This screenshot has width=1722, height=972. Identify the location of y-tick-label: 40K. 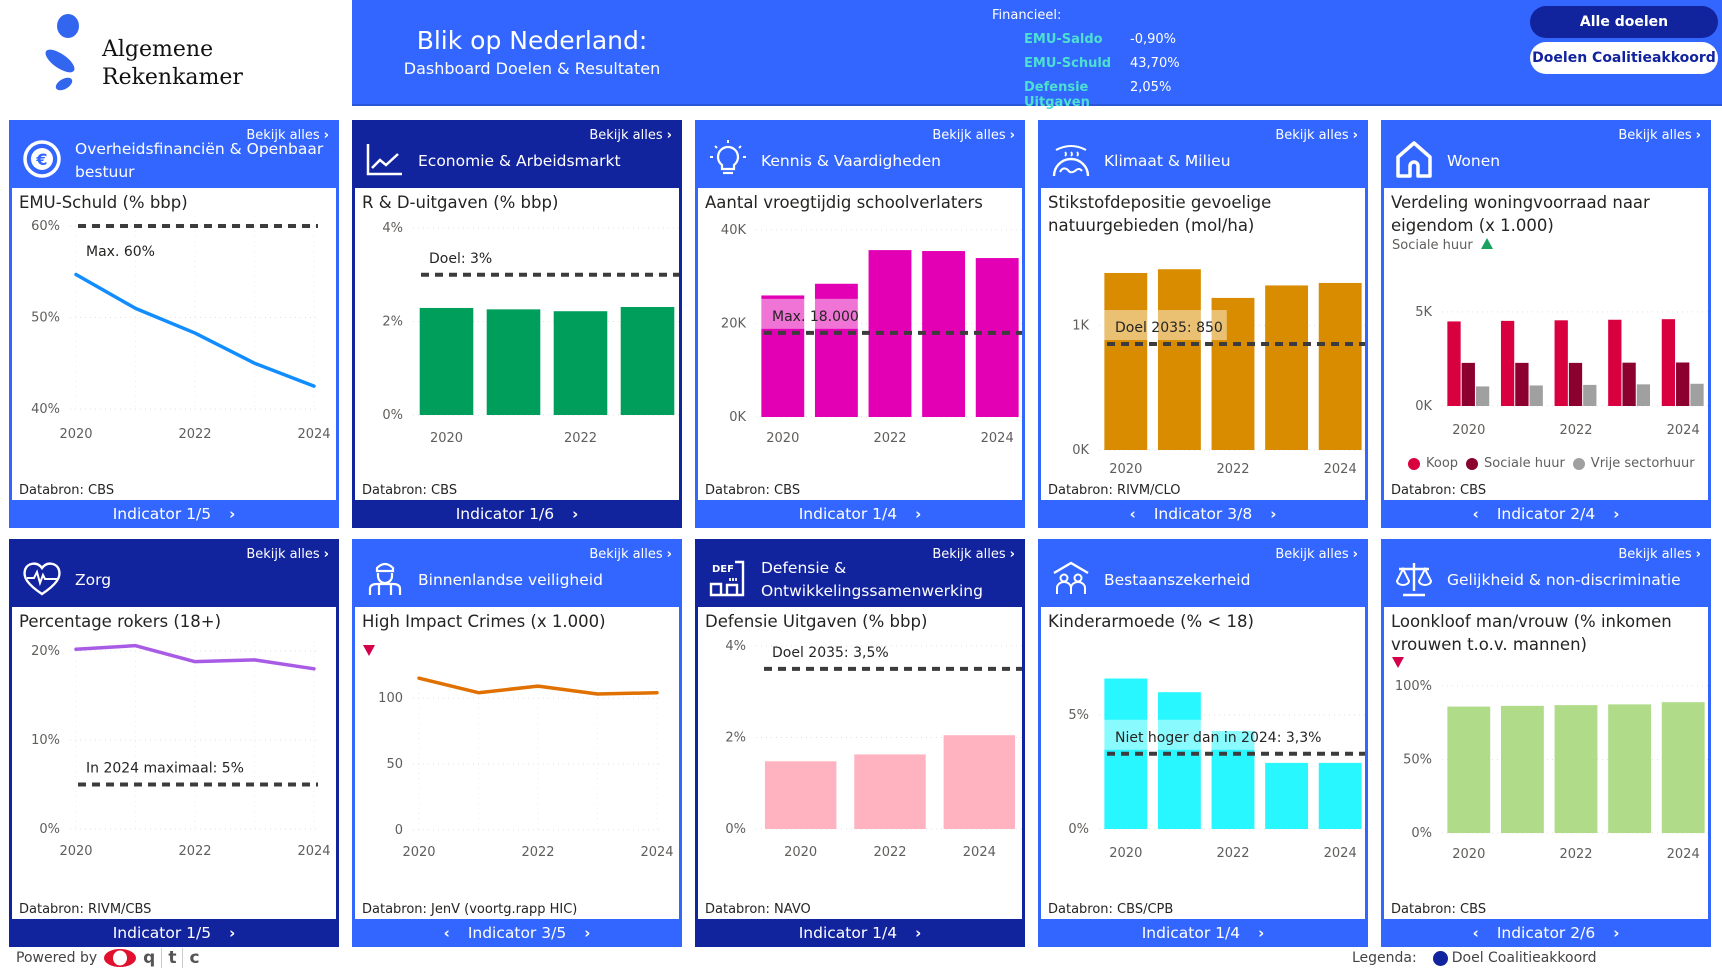
(734, 230).